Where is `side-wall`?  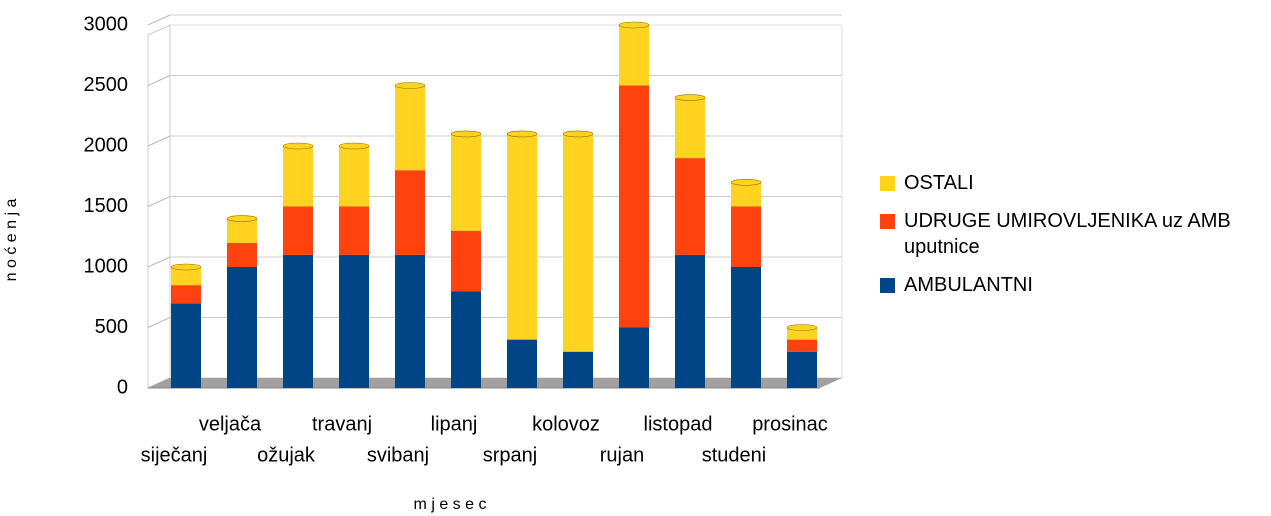 side-wall is located at coordinates (159, 206).